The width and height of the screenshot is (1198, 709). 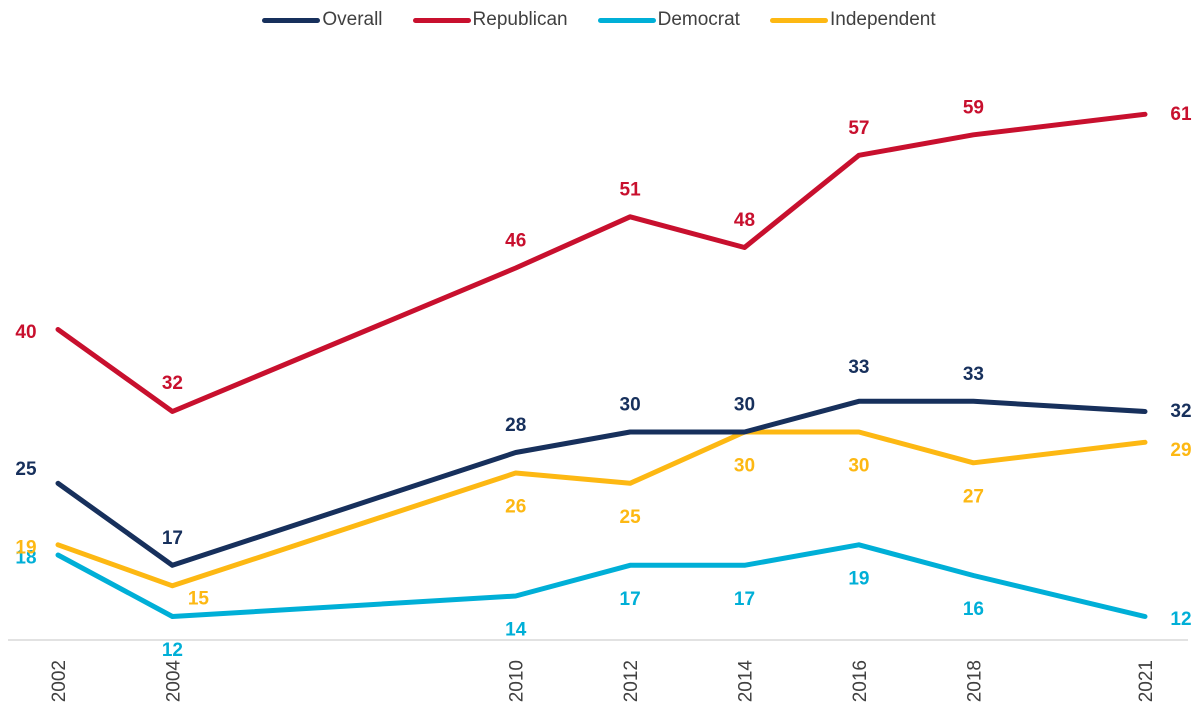 What do you see at coordinates (352, 19) in the screenshot?
I see `legend-label-overall: Overall` at bounding box center [352, 19].